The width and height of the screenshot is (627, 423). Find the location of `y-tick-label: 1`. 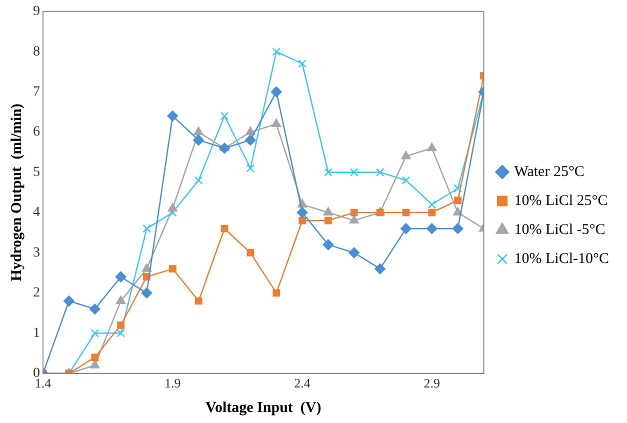

y-tick-label: 1 is located at coordinates (36, 333).